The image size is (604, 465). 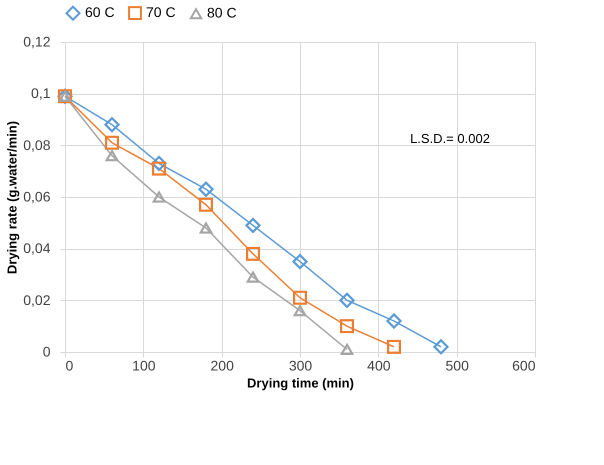 I want to click on legend-label: 80 C, so click(x=222, y=12).